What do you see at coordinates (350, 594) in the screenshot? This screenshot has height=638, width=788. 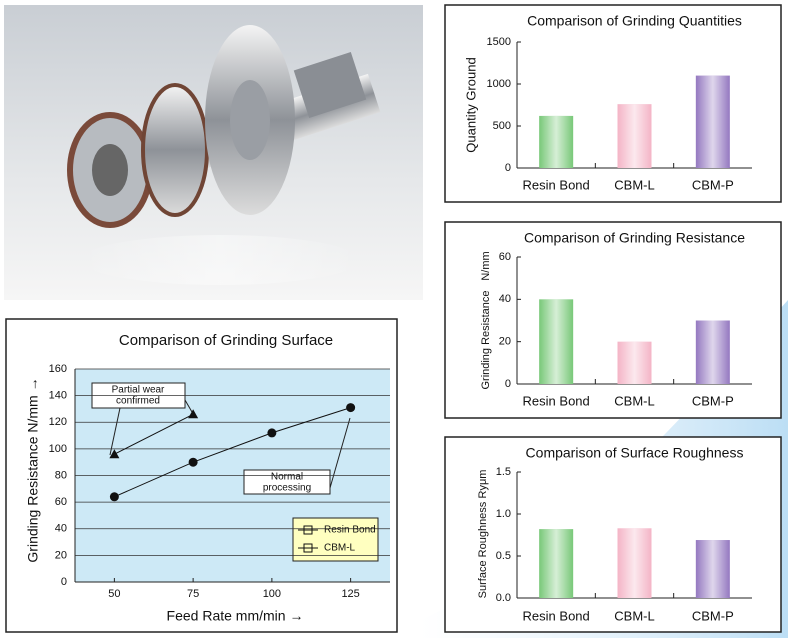 I see `x-tick-label: 125` at bounding box center [350, 594].